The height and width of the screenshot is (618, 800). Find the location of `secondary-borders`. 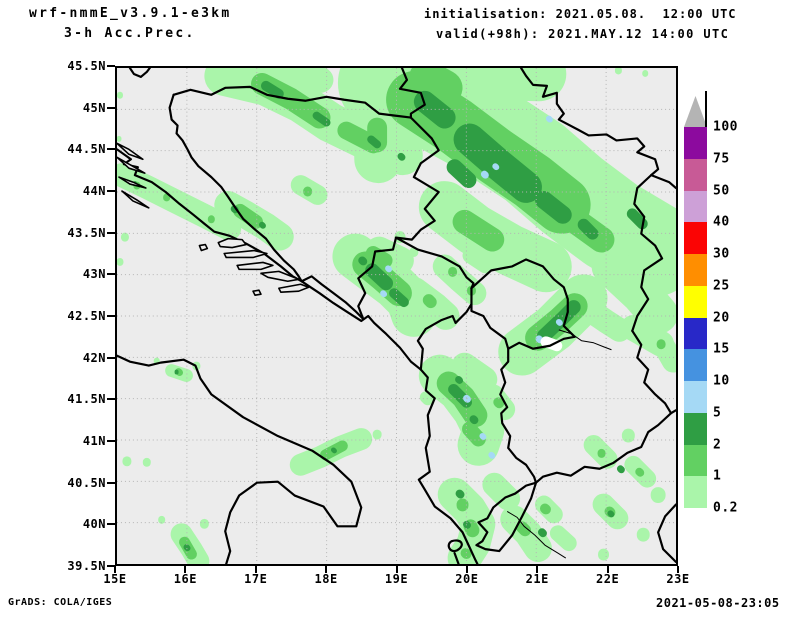

secondary-borders is located at coordinates (559, 444).